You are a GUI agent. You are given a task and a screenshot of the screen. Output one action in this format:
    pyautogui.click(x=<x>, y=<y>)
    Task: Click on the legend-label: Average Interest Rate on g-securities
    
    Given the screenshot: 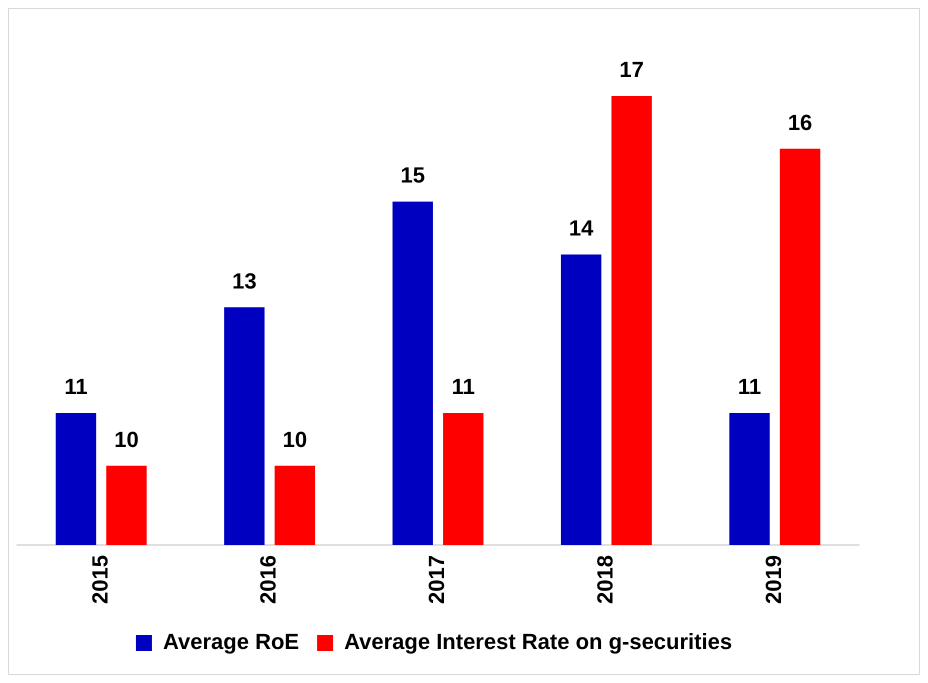 What is the action you would take?
    pyautogui.click(x=538, y=641)
    